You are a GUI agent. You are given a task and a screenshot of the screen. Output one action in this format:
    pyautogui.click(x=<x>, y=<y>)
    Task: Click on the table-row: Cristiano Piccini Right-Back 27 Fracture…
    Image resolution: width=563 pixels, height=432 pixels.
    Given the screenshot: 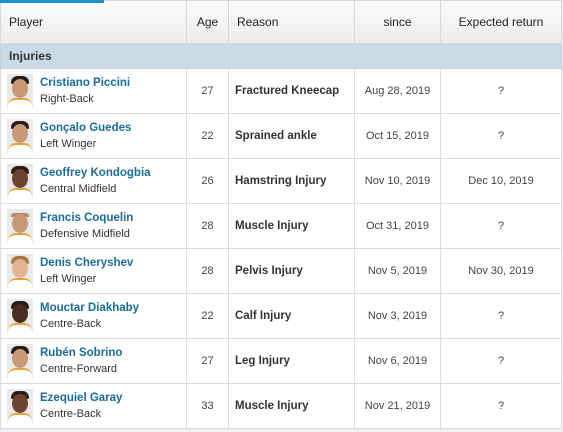 What is the action you would take?
    pyautogui.click(x=281, y=91)
    